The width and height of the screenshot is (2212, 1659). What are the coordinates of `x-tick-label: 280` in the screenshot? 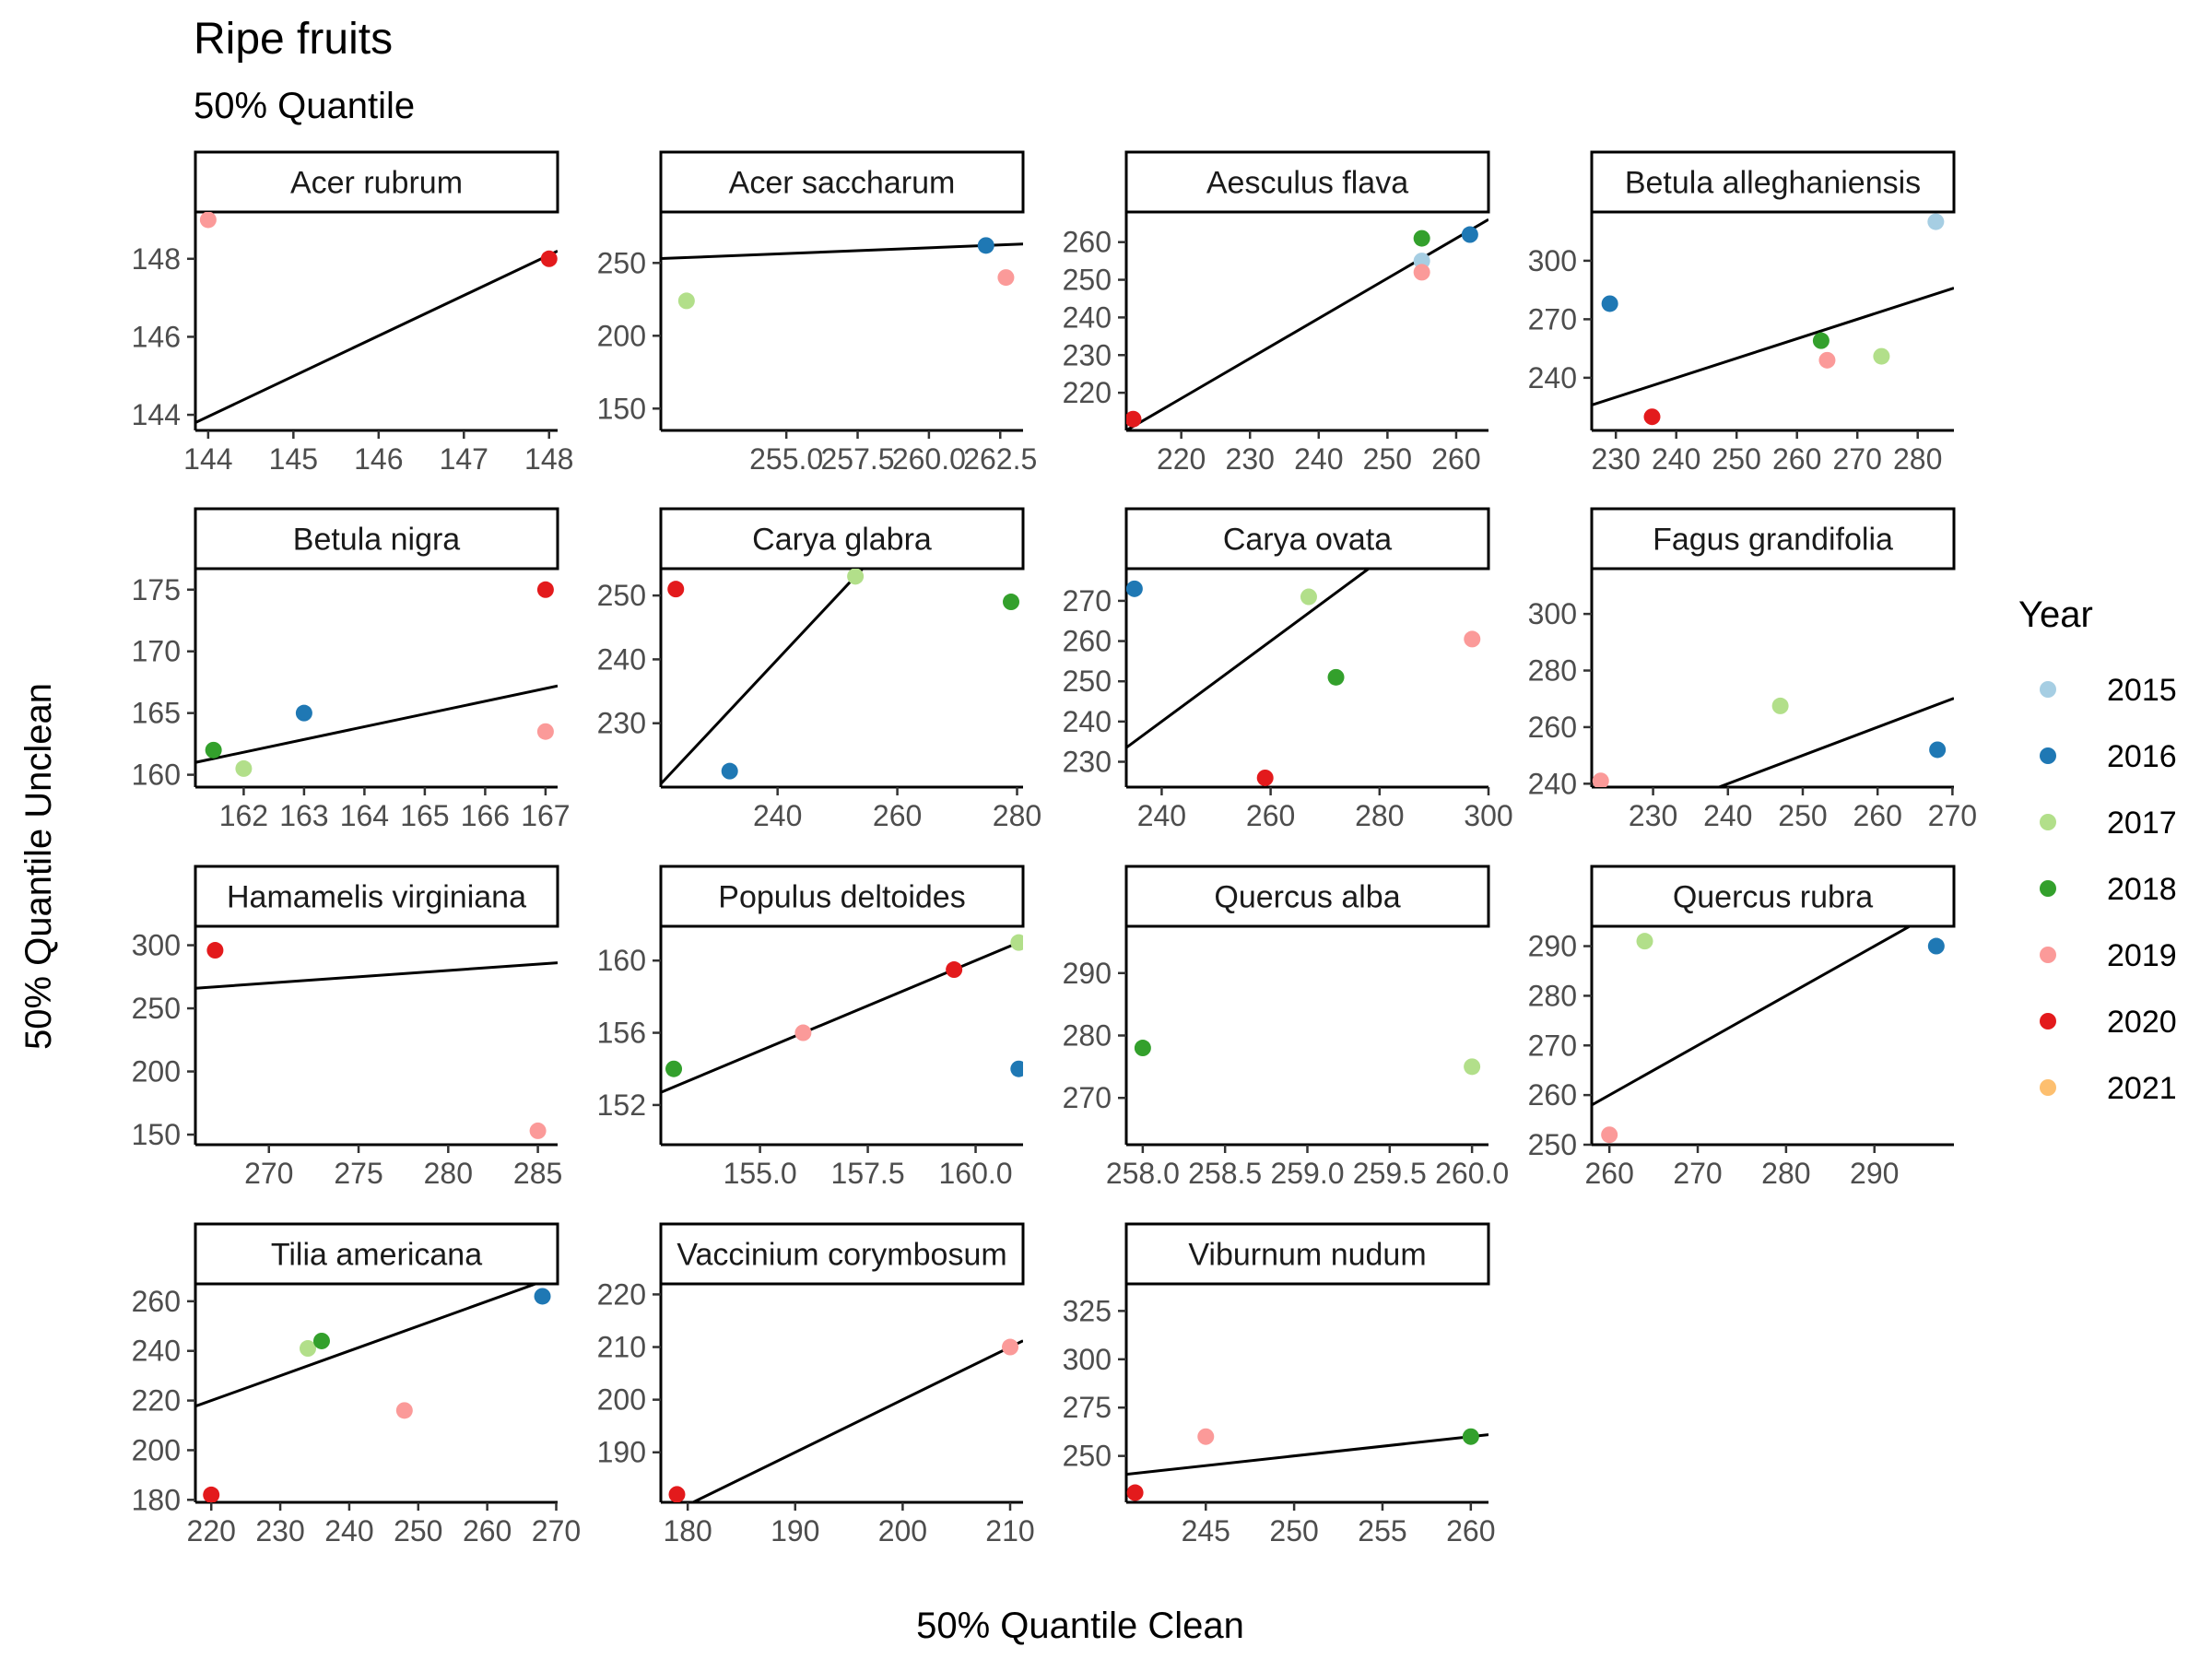 It's located at (1379, 815).